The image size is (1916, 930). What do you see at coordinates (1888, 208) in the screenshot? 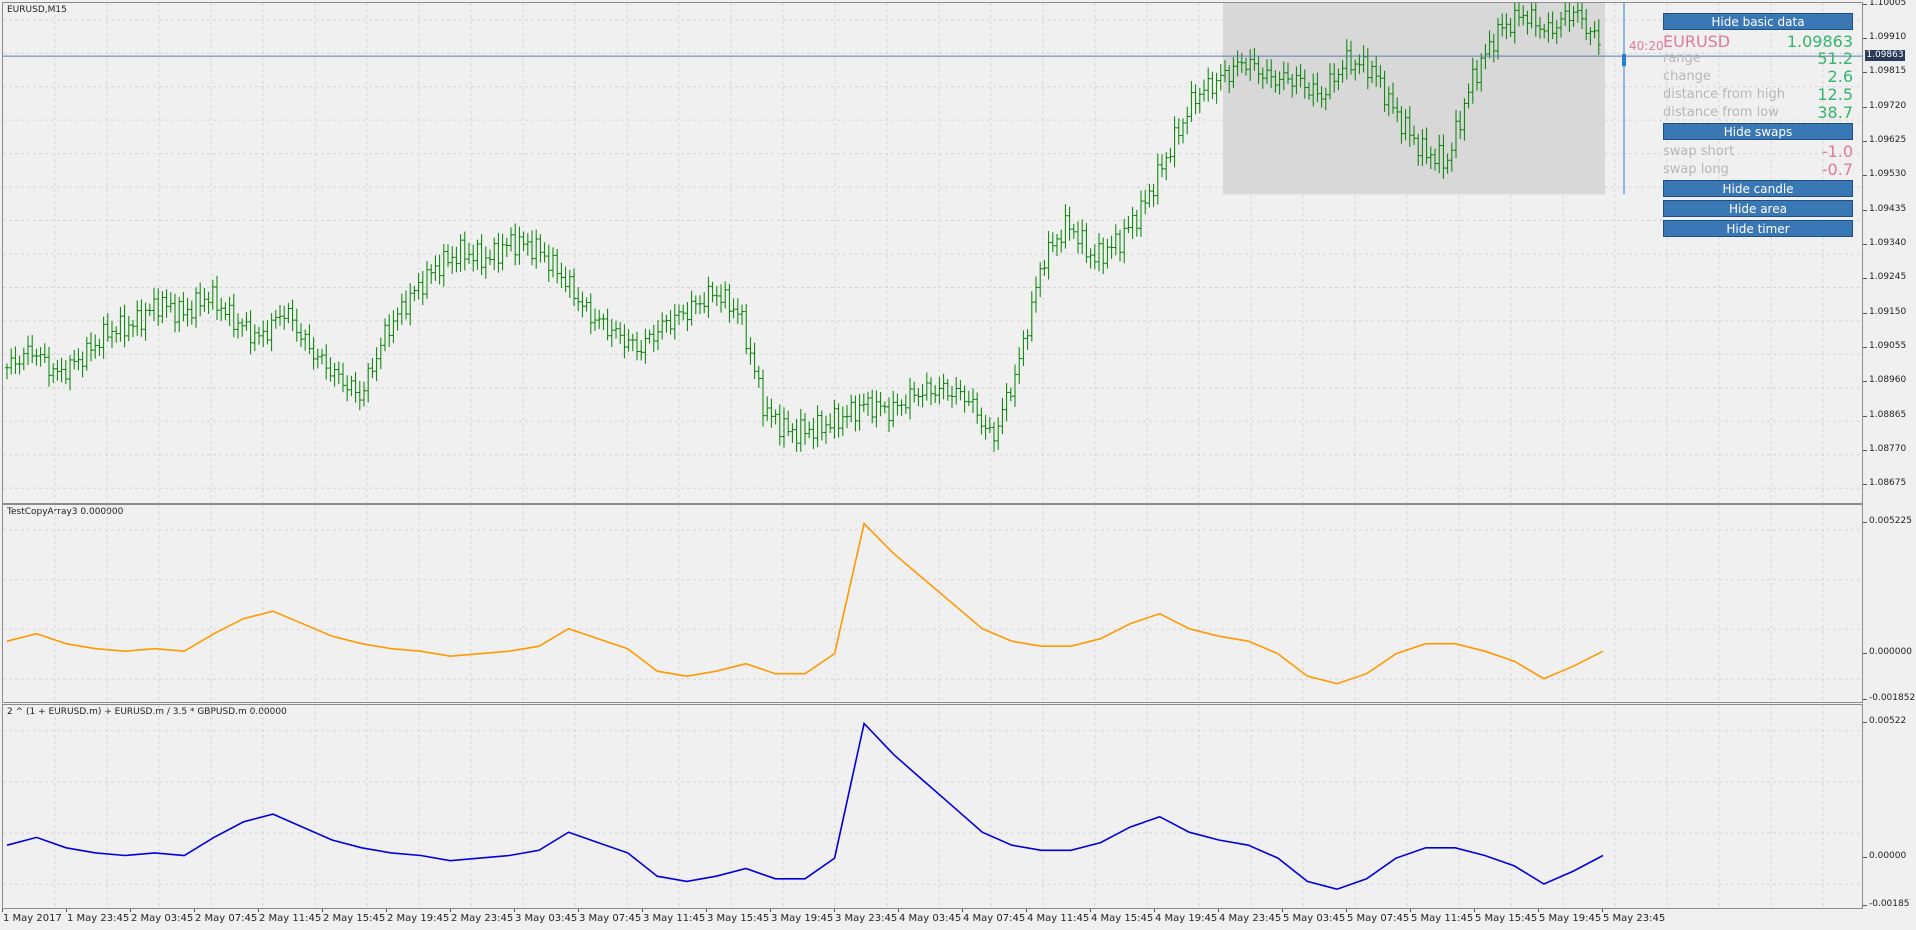
I see `price-scale-label: 1.09435` at bounding box center [1888, 208].